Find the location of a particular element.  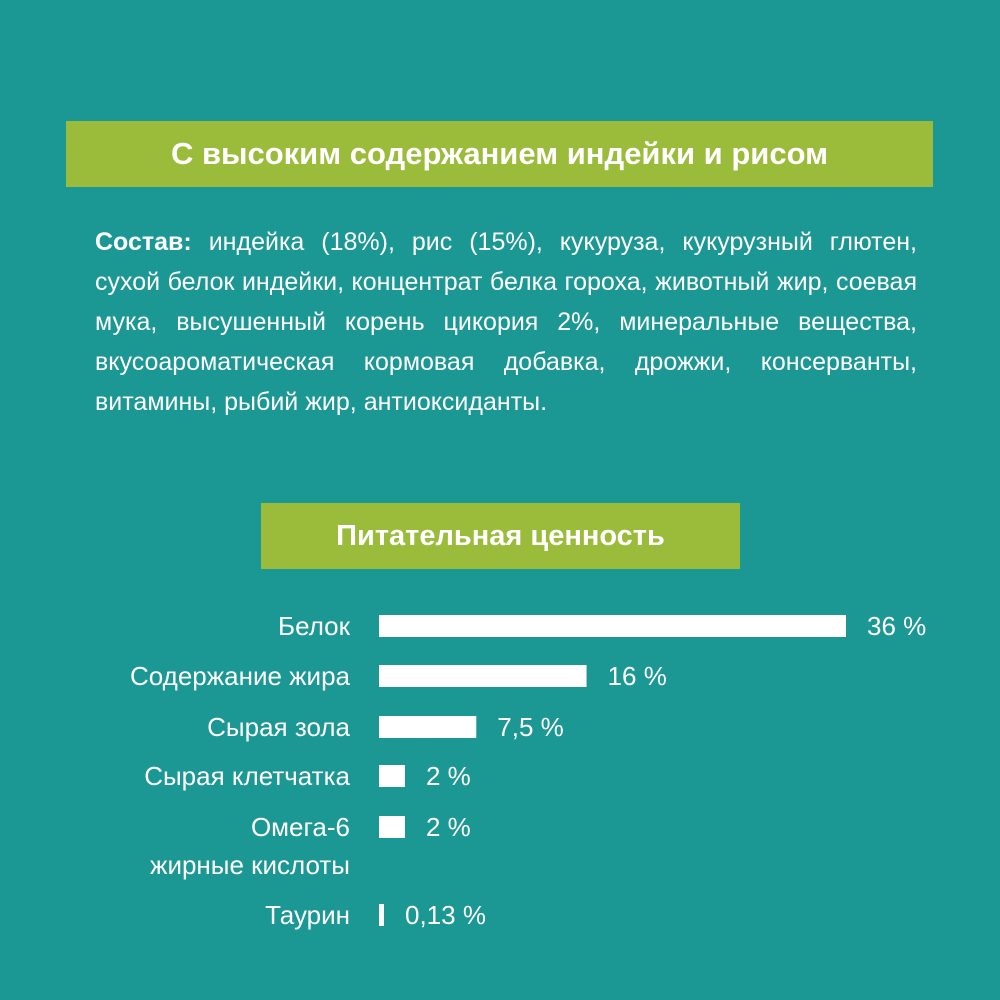

nutrition-banner: Питательная ценность is located at coordinates (500, 536).